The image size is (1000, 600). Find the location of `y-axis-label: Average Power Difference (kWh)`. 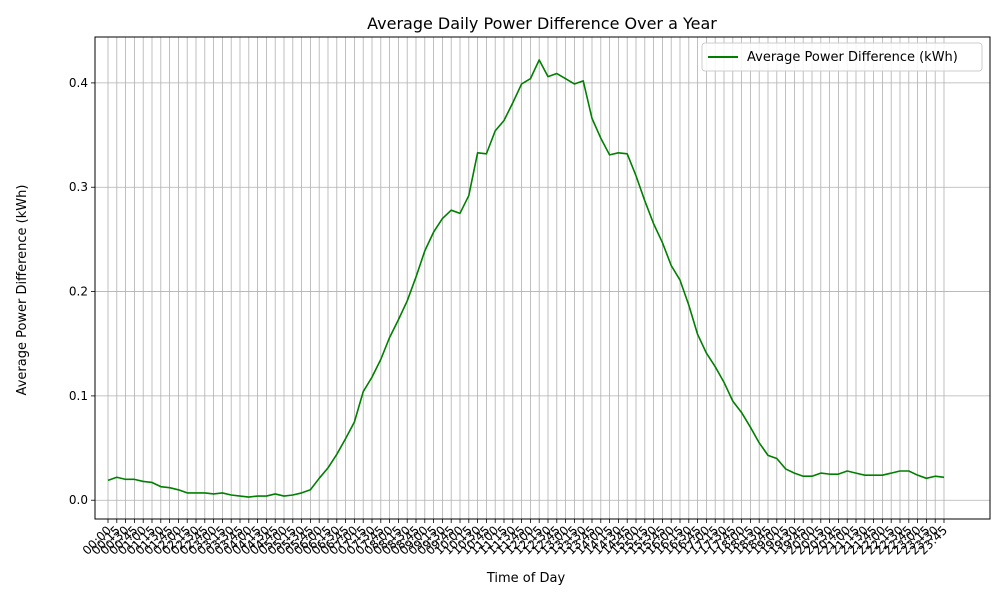

y-axis-label: Average Power Difference (kWh) is located at coordinates (22, 290).